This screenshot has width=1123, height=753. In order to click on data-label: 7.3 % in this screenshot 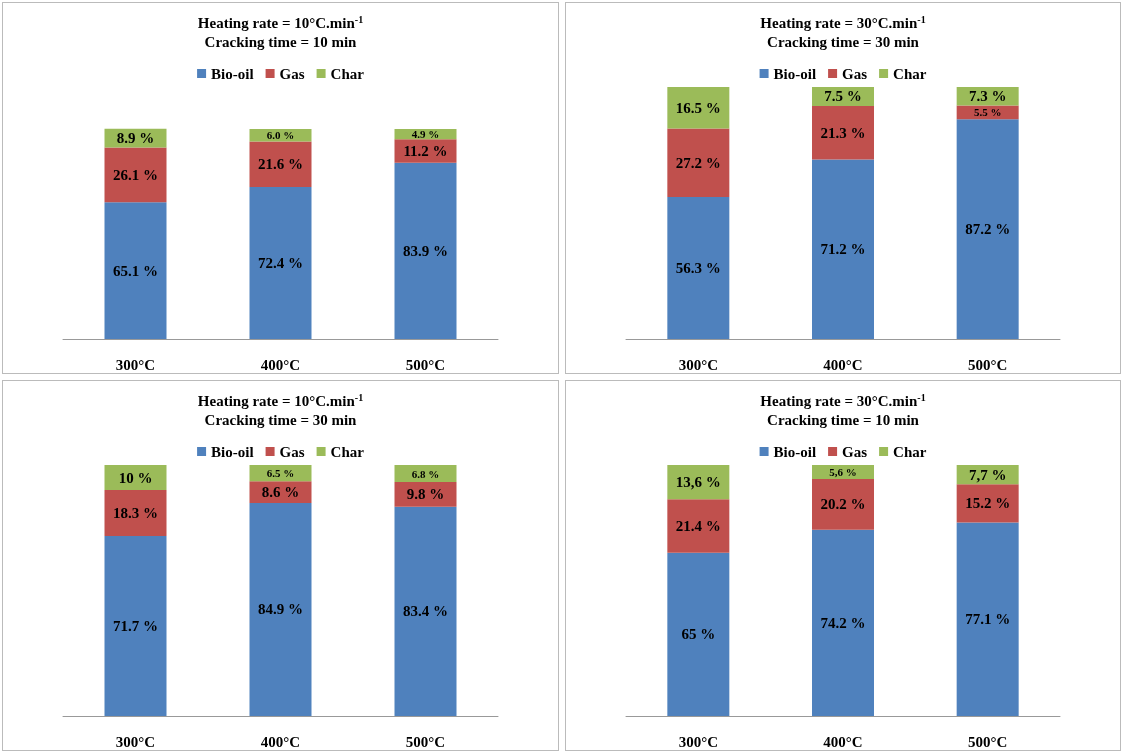, I will do `click(987, 96)`.